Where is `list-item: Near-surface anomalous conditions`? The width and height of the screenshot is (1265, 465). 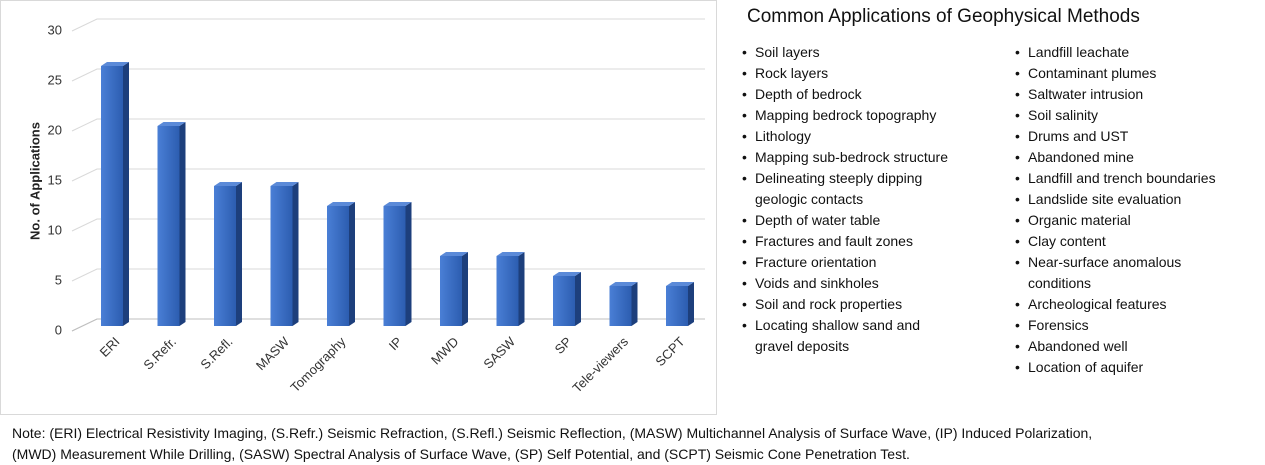 list-item: Near-surface anomalous conditions is located at coordinates (1122, 273).